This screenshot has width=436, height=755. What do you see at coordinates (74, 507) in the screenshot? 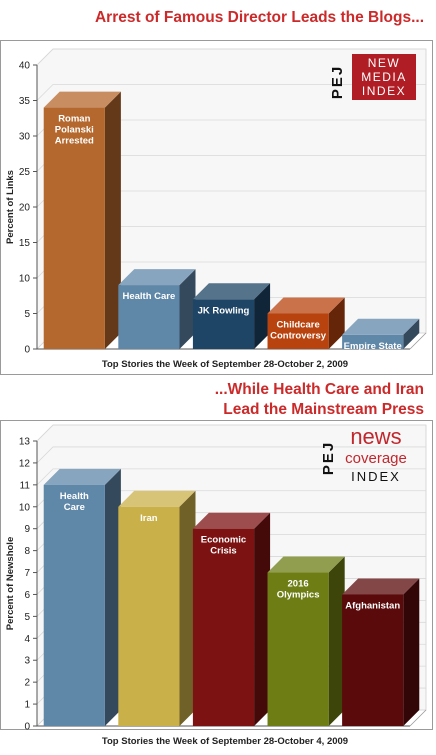
I see `bar-label: Care` at bounding box center [74, 507].